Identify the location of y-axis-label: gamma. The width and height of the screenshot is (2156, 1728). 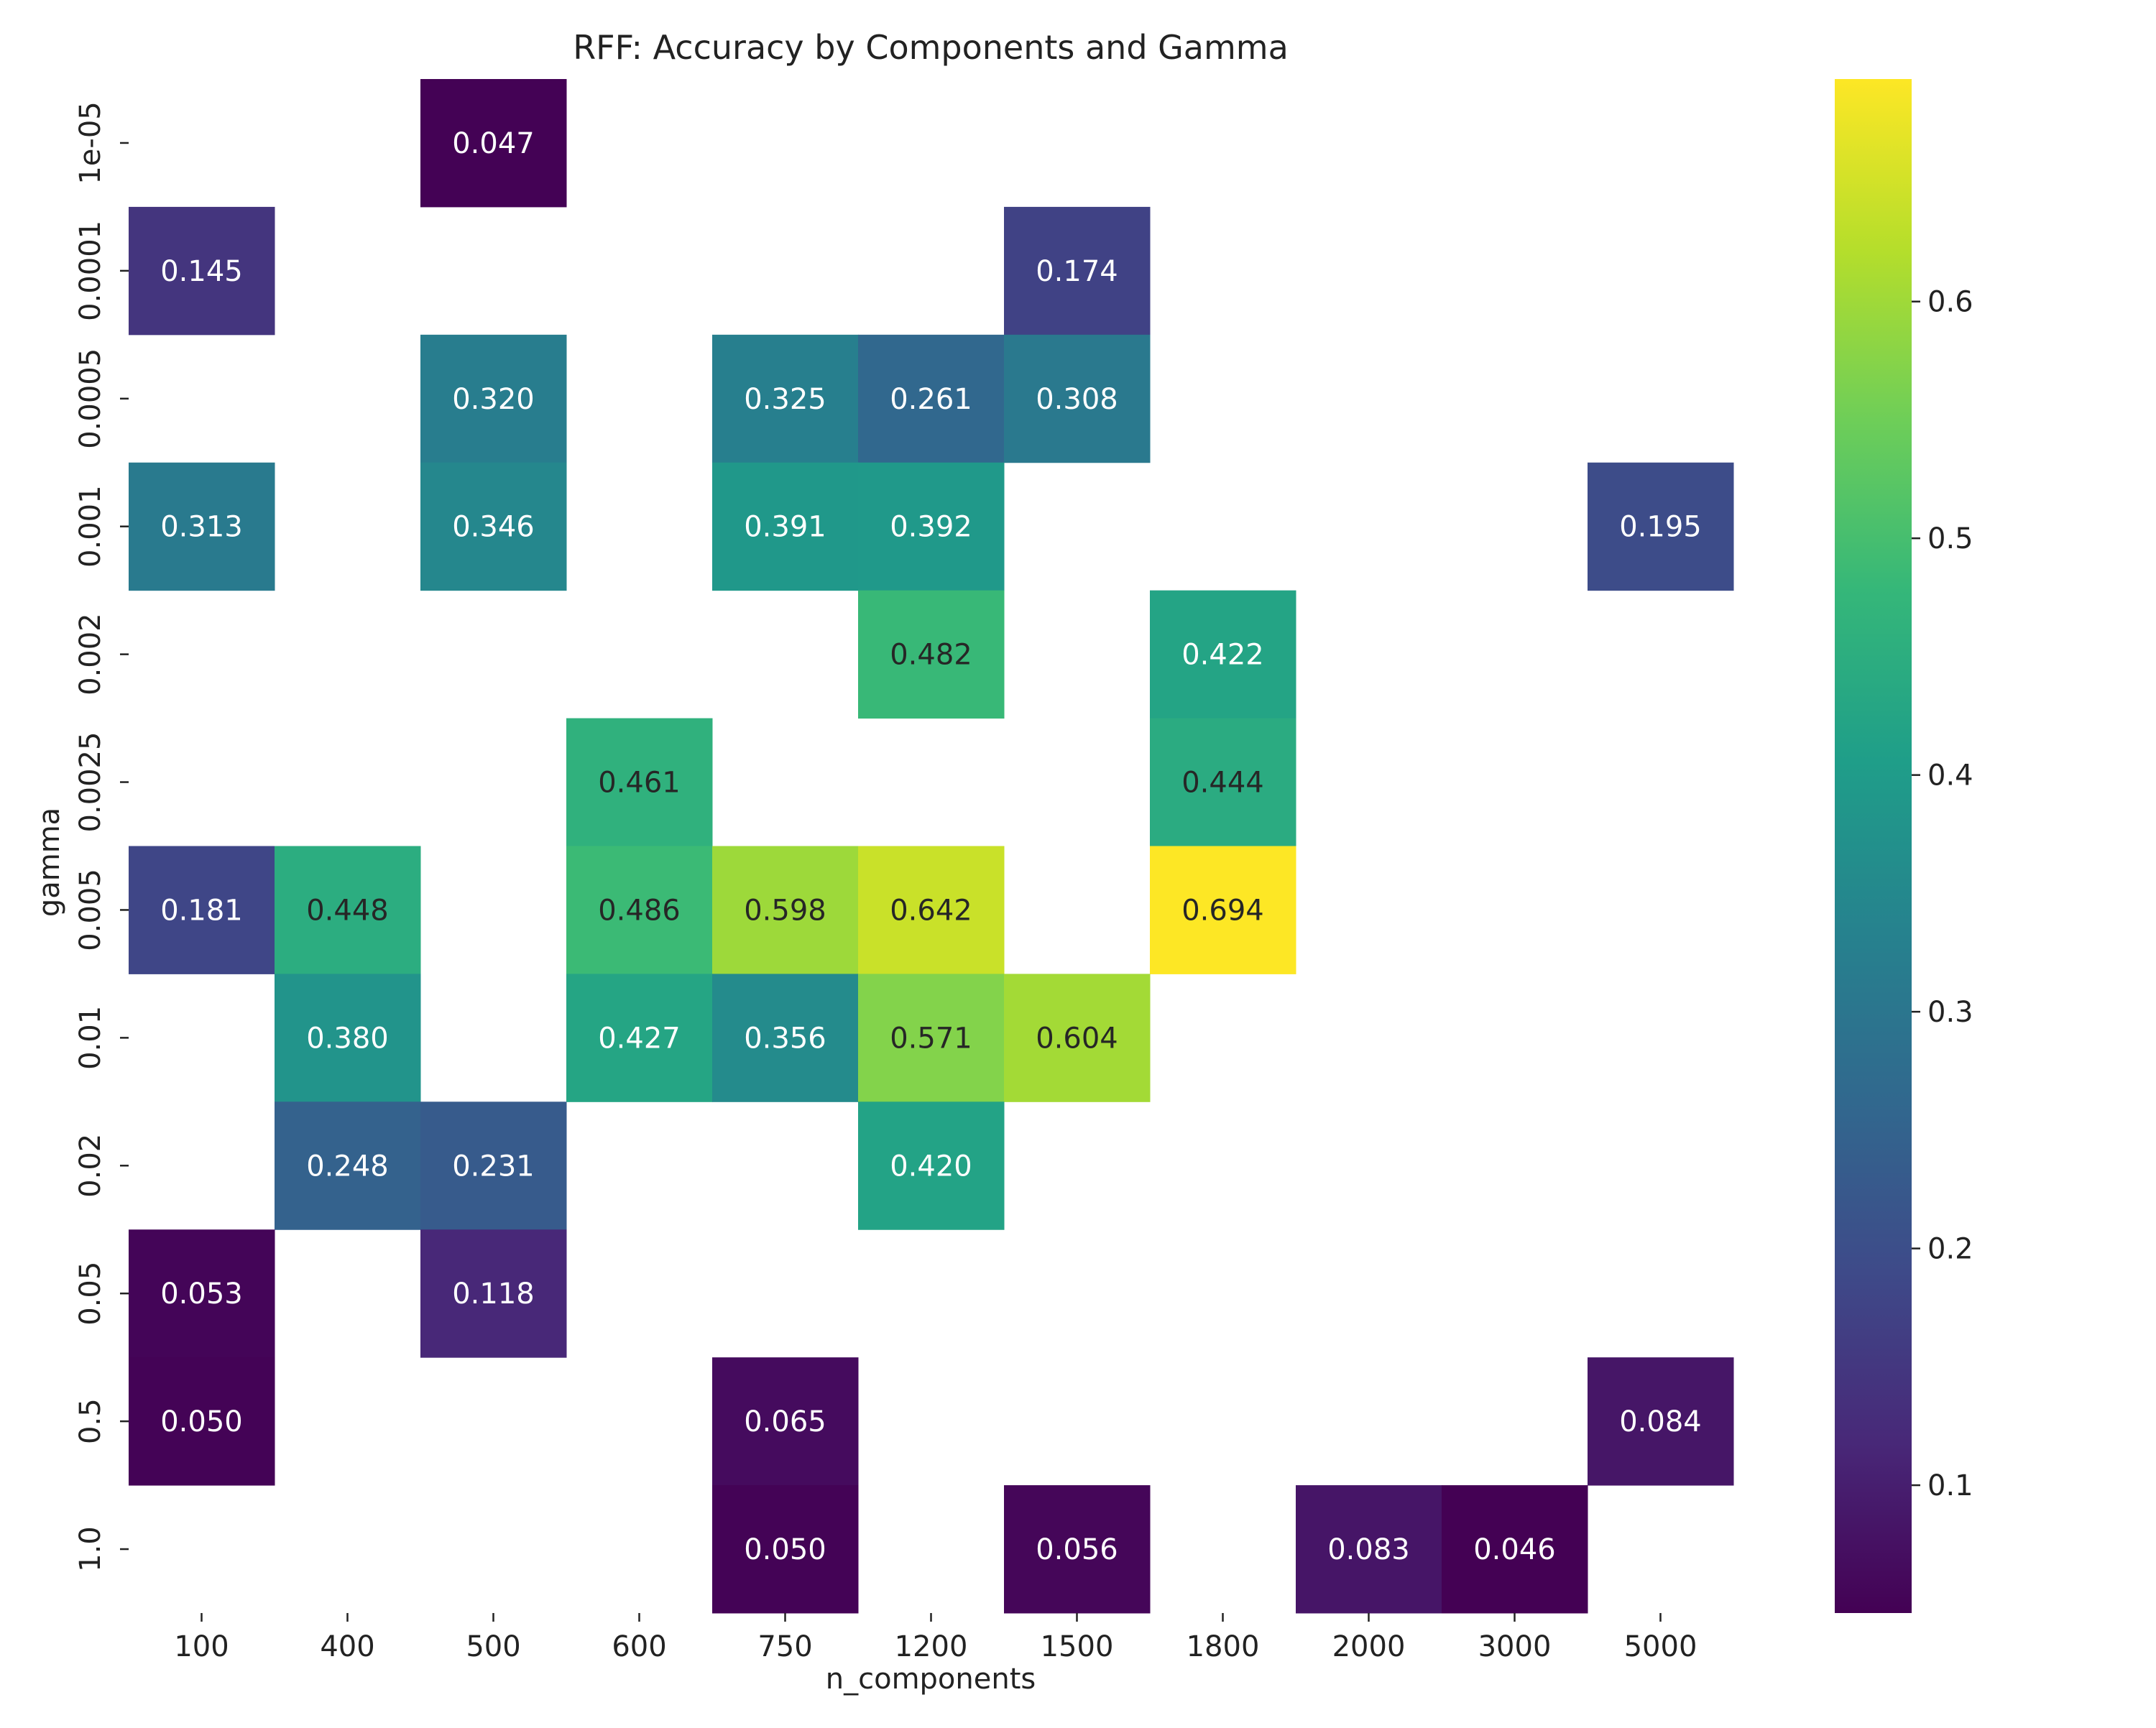
(49, 863).